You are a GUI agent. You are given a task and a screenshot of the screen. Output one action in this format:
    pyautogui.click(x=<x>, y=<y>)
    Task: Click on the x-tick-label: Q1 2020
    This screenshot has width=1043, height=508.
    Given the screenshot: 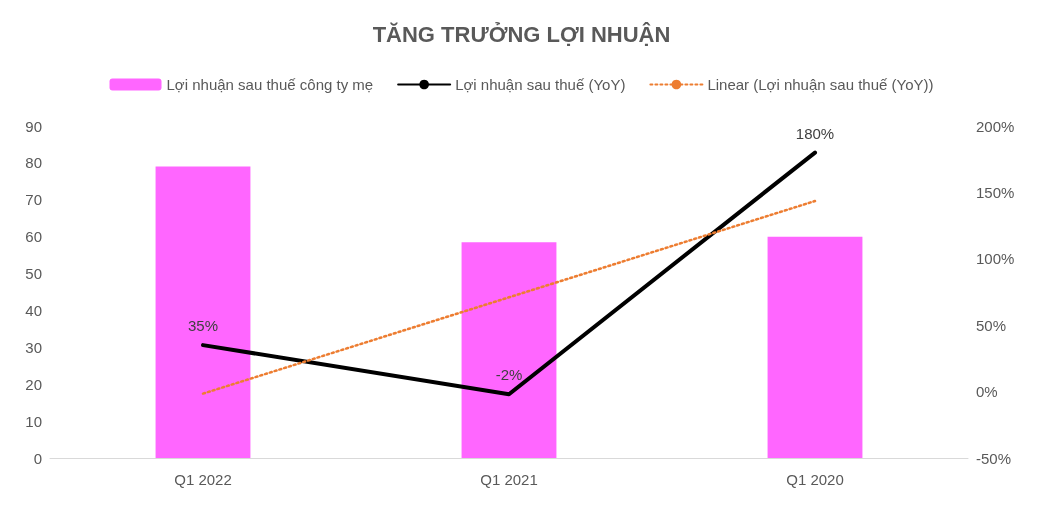 What is the action you would take?
    pyautogui.click(x=815, y=479)
    